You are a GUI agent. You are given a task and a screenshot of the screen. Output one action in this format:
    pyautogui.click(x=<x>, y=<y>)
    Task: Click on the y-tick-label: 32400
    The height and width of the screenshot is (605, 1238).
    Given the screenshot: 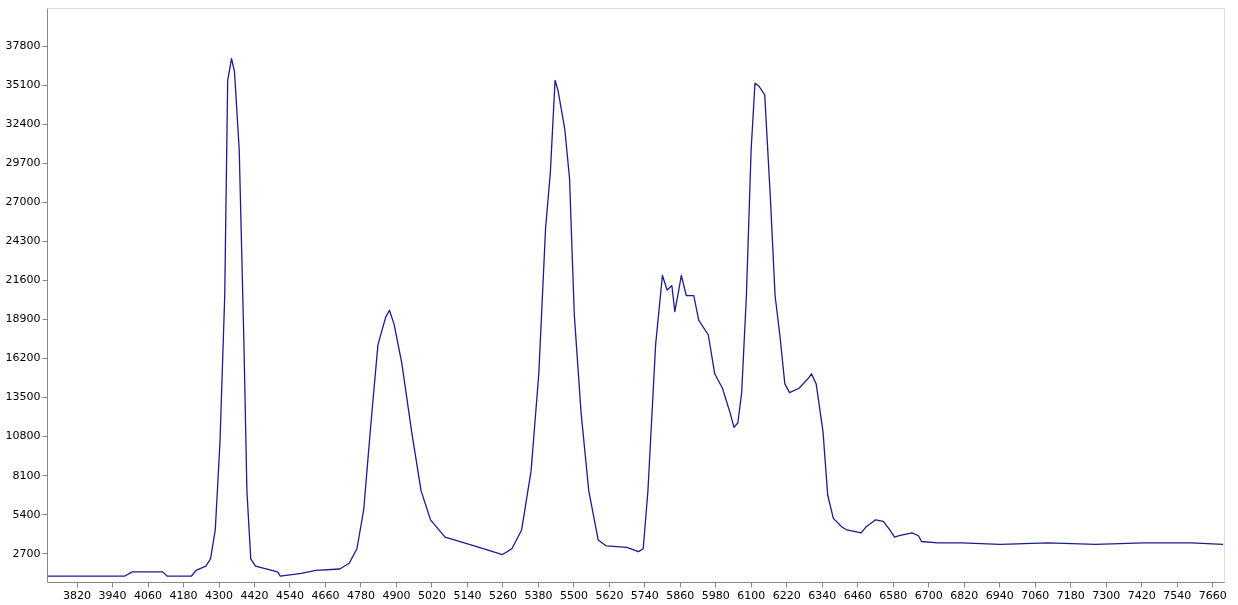 What is the action you would take?
    pyautogui.click(x=23, y=124)
    